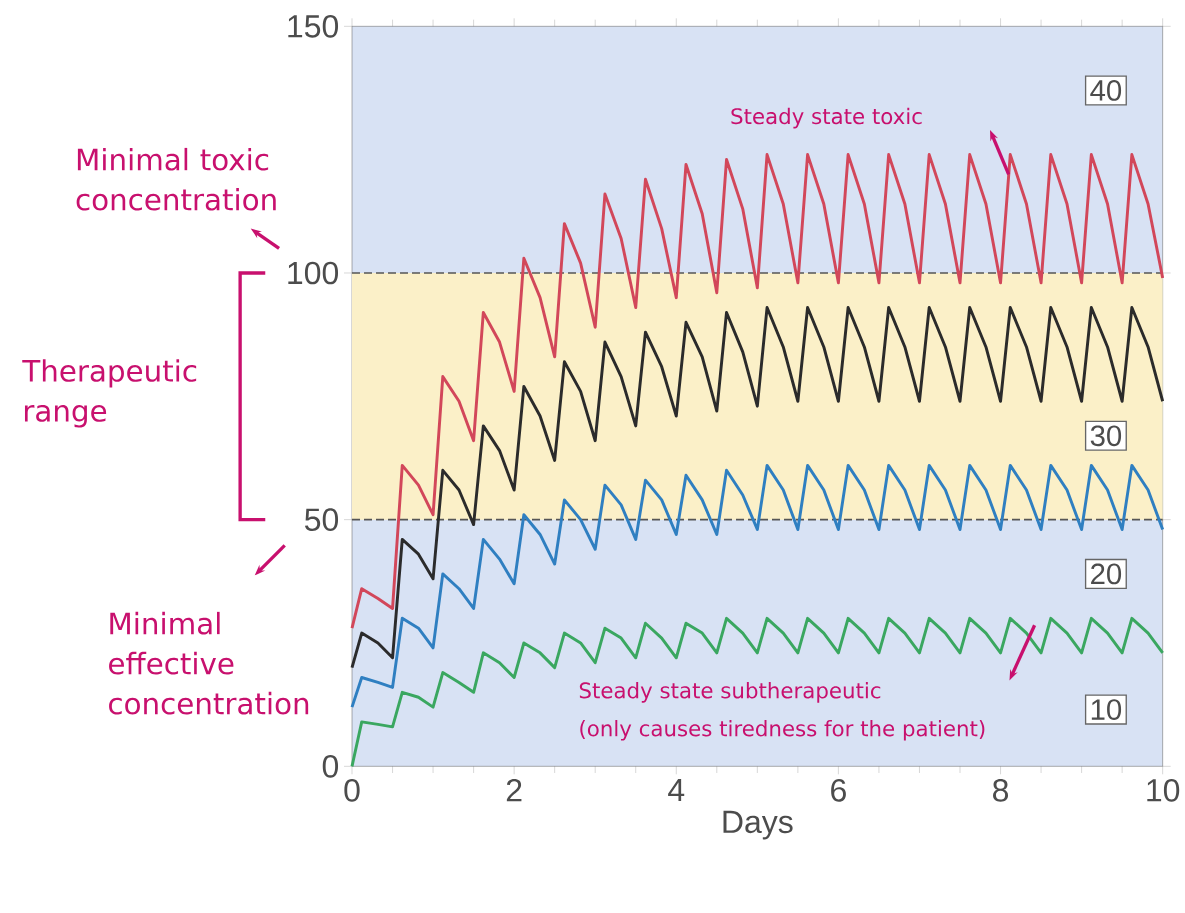 The width and height of the screenshot is (1185, 913). I want to click on x-tick-label: 4, so click(676, 790).